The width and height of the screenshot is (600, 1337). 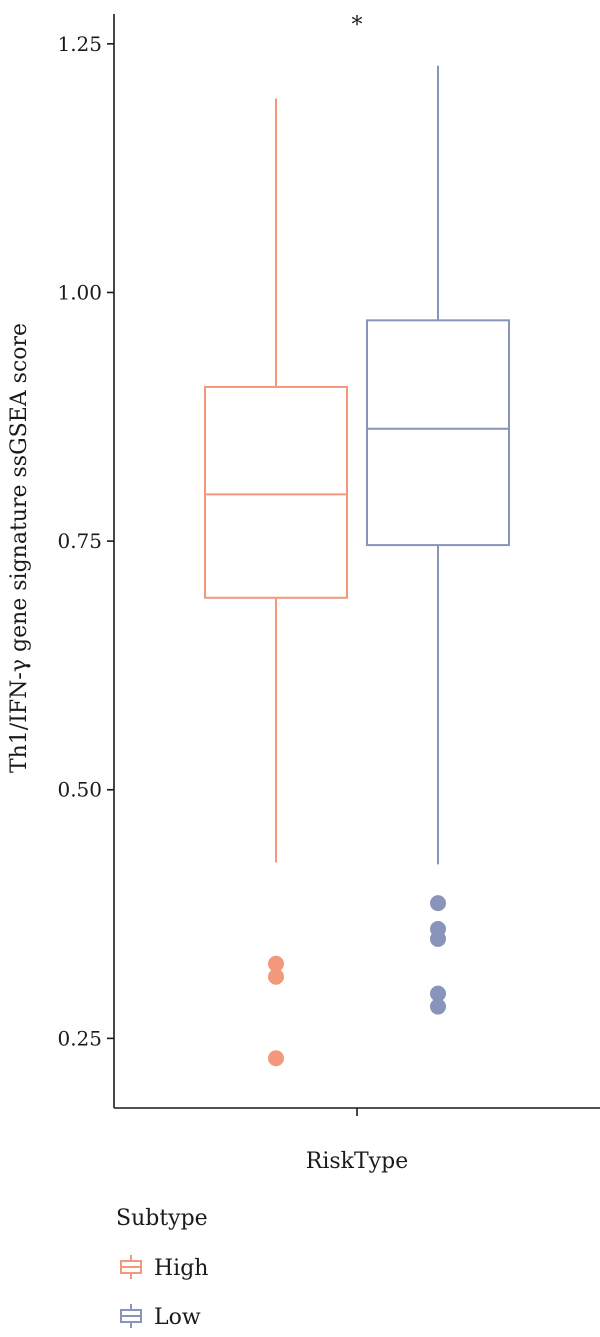 What do you see at coordinates (79, 292) in the screenshot?
I see `y-tick-label: 1.00` at bounding box center [79, 292].